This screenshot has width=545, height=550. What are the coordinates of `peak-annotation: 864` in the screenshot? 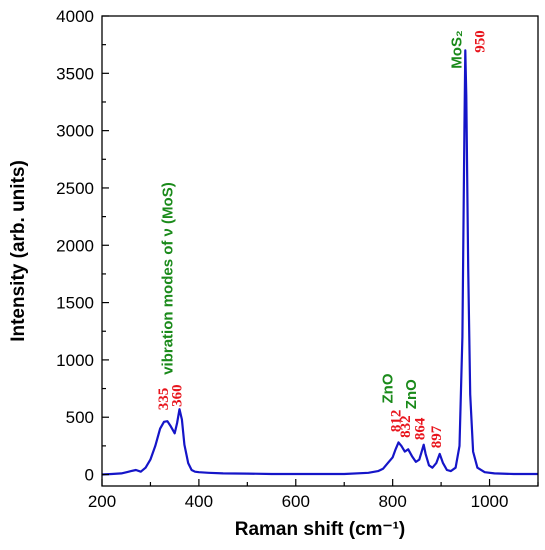 It's located at (421, 428).